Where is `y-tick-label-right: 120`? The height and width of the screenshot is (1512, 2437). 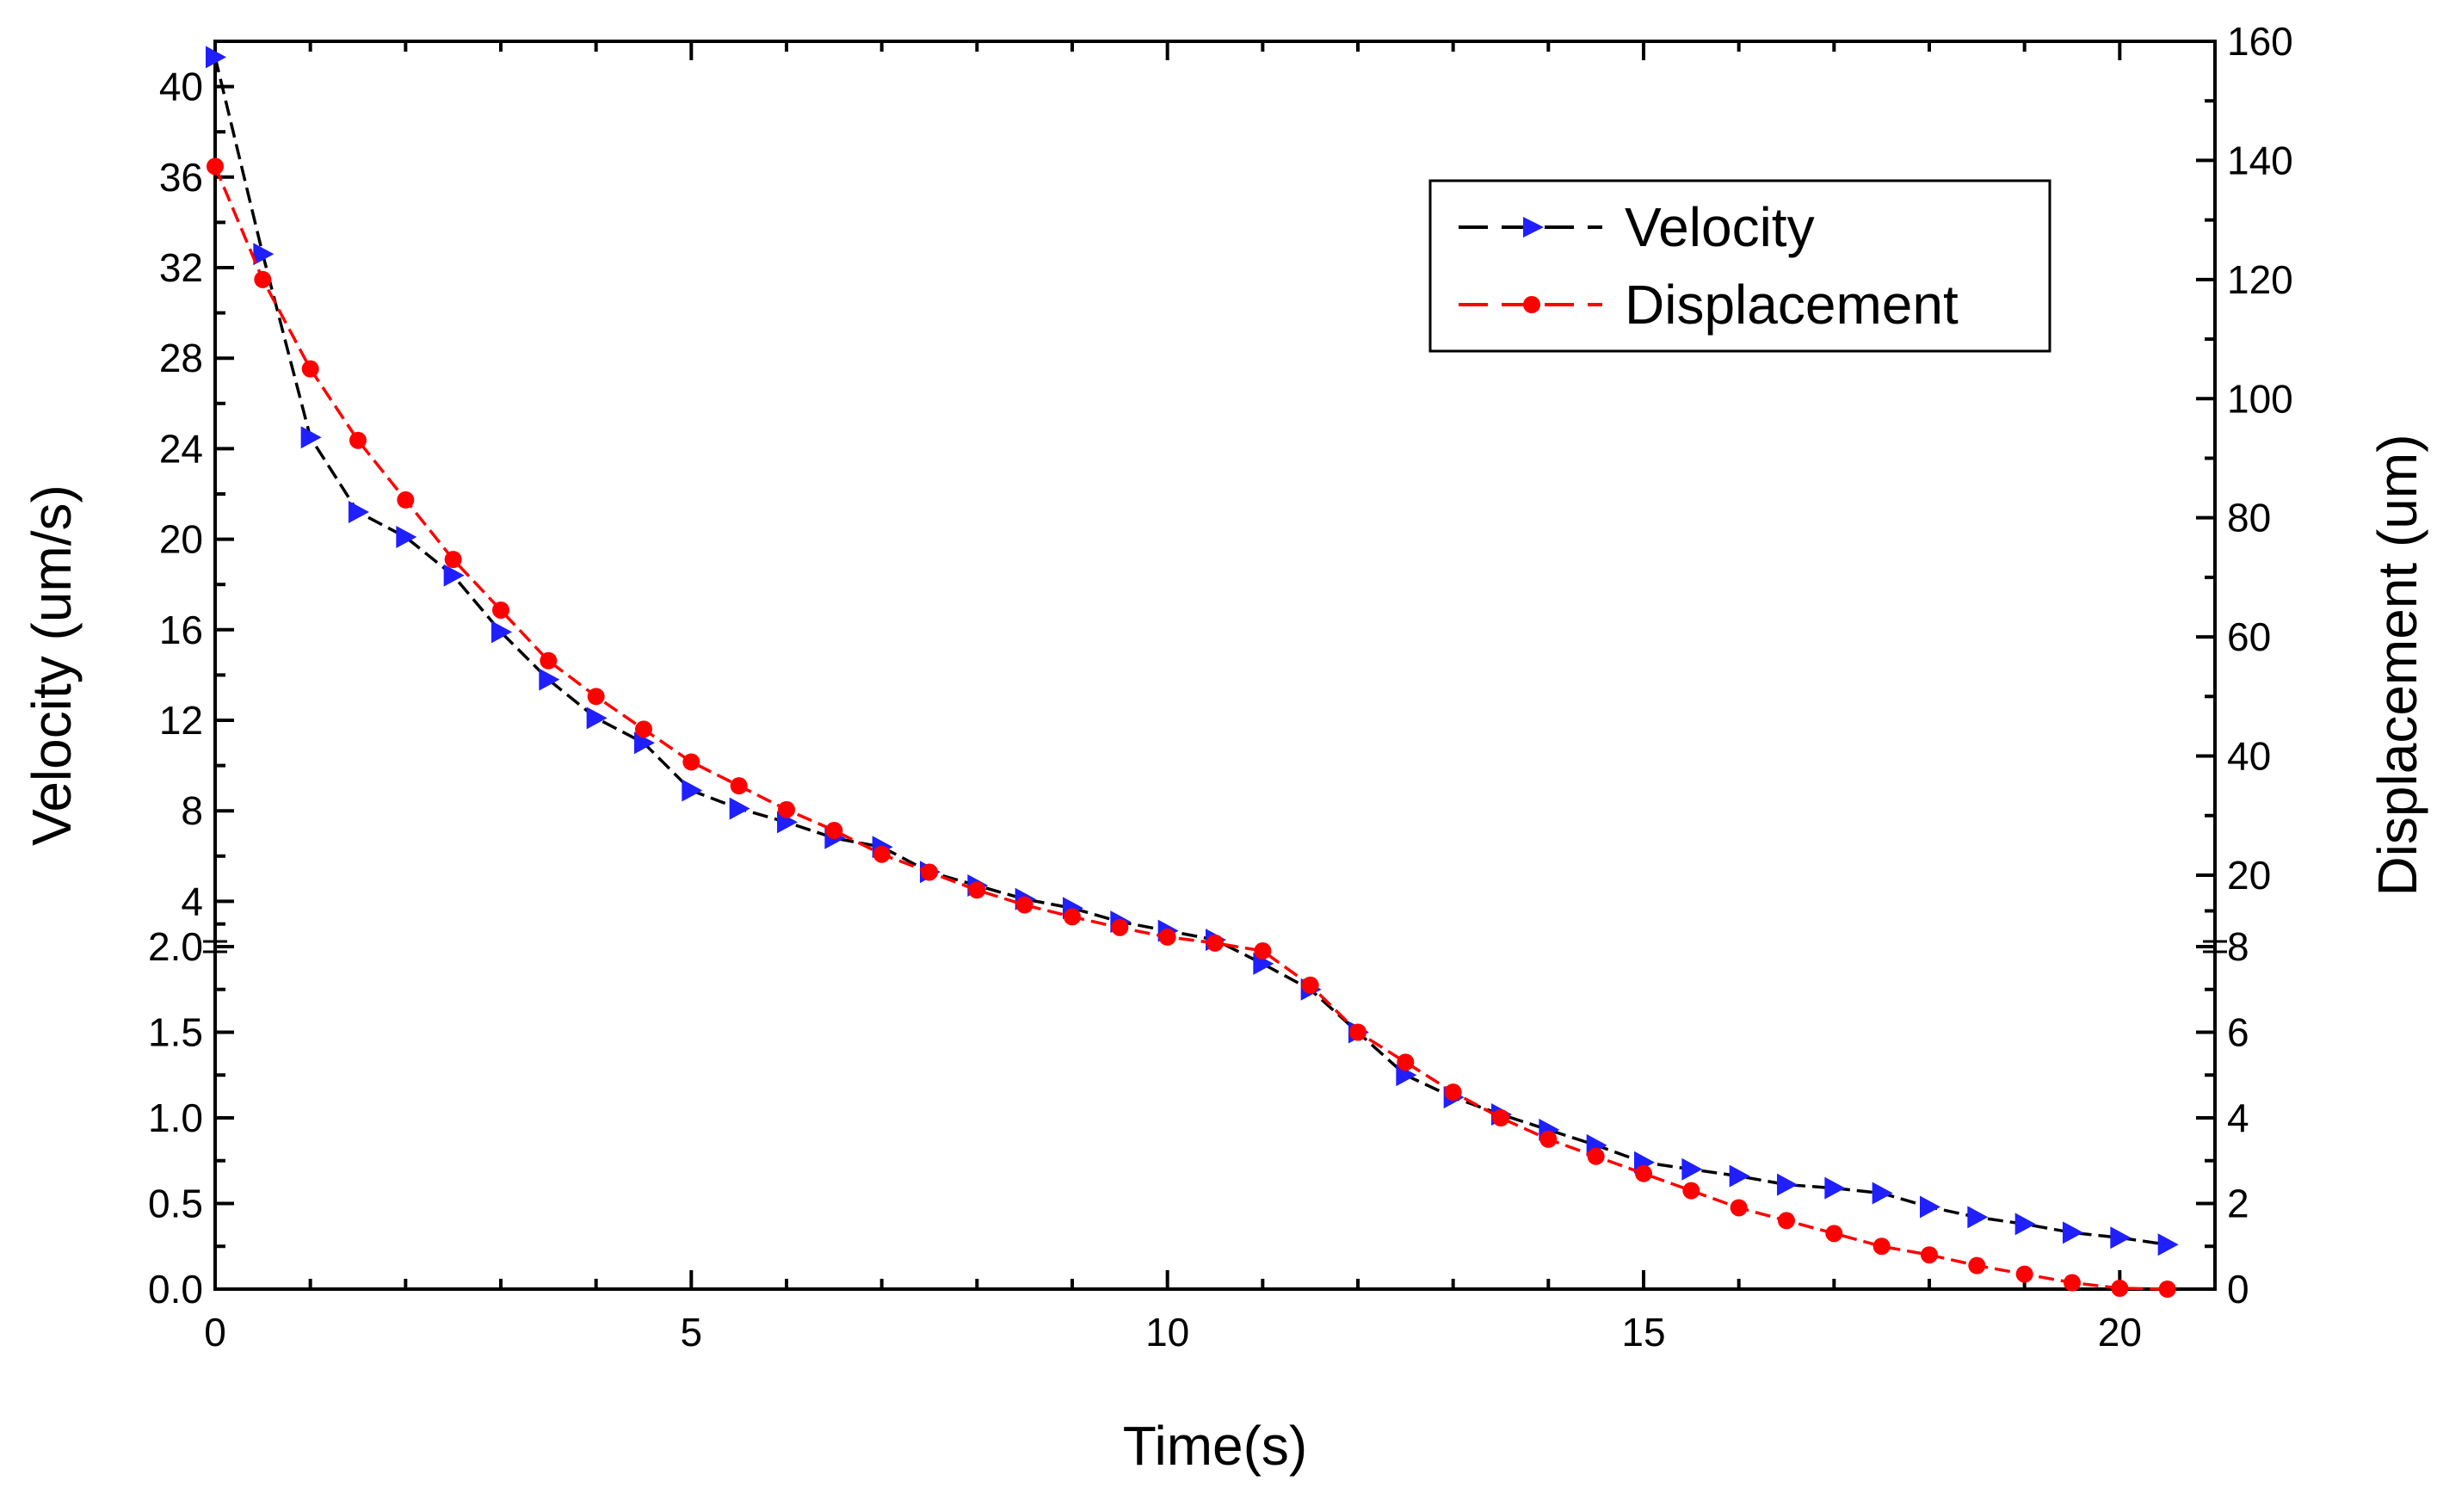
y-tick-label-right: 120 is located at coordinates (2260, 279).